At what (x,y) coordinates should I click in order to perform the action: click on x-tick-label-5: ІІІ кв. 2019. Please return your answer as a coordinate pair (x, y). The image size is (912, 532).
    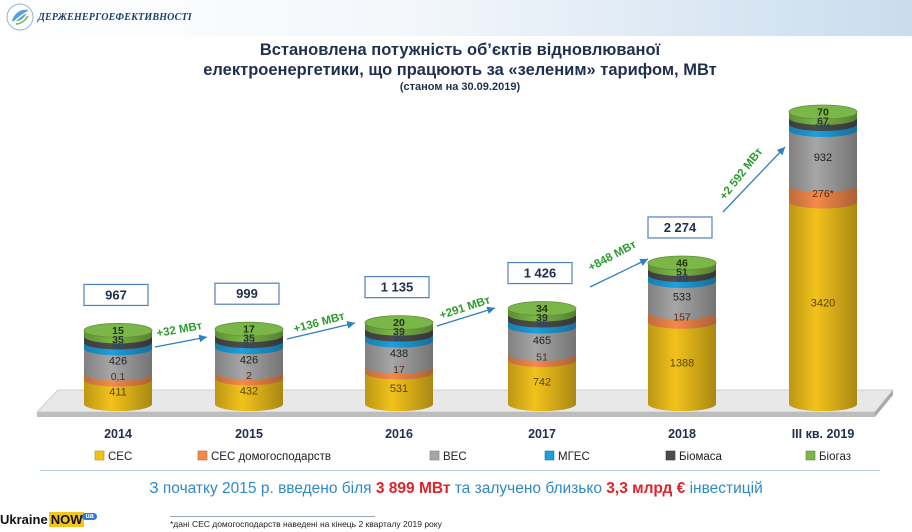
    Looking at the image, I should click on (823, 434).